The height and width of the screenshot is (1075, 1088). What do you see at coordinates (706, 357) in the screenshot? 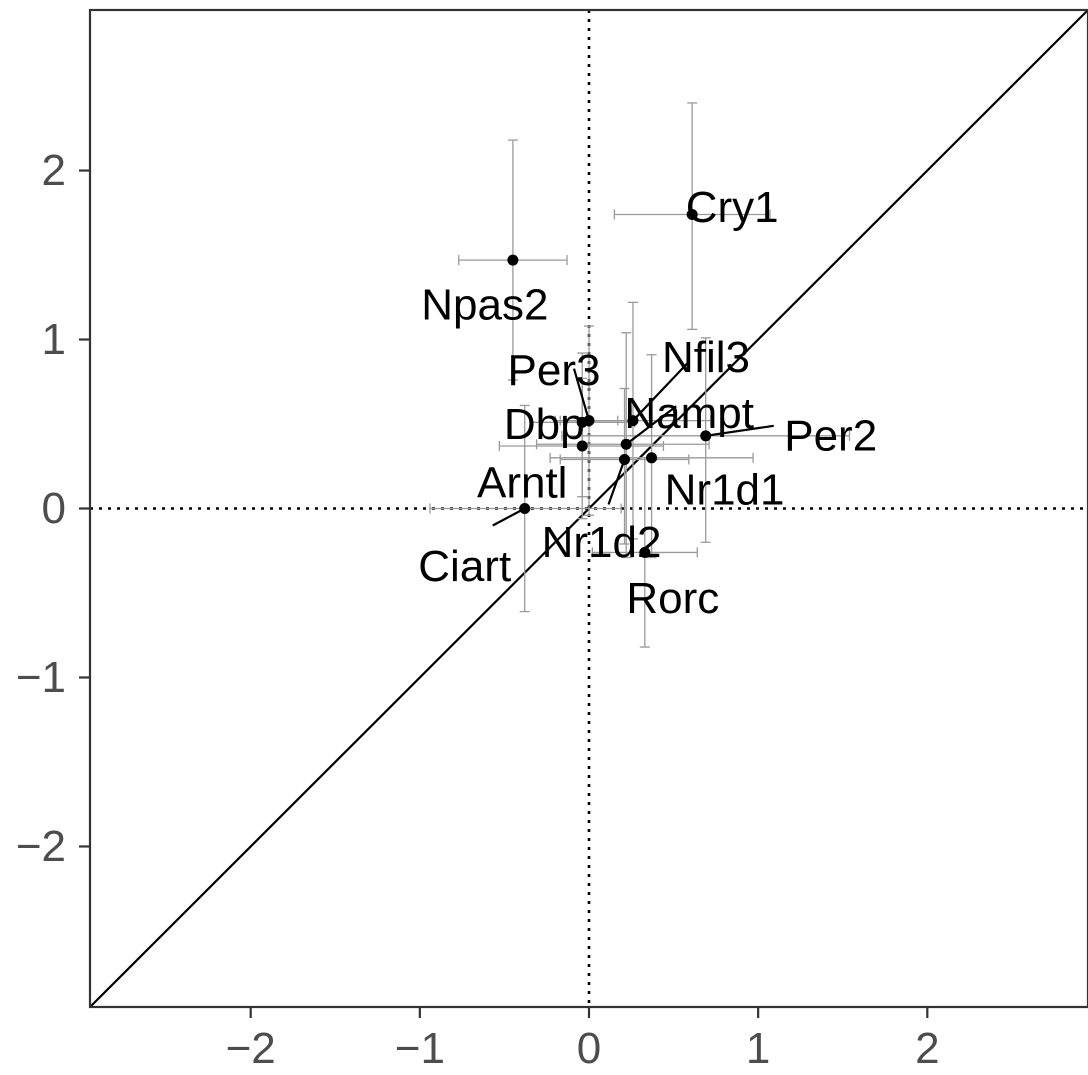
I see `point-label-nfil3: Nfil3` at bounding box center [706, 357].